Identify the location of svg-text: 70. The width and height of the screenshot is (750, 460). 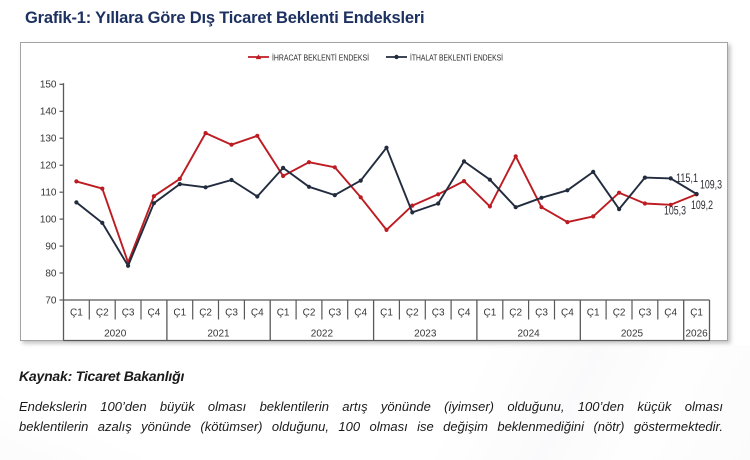
(51, 300).